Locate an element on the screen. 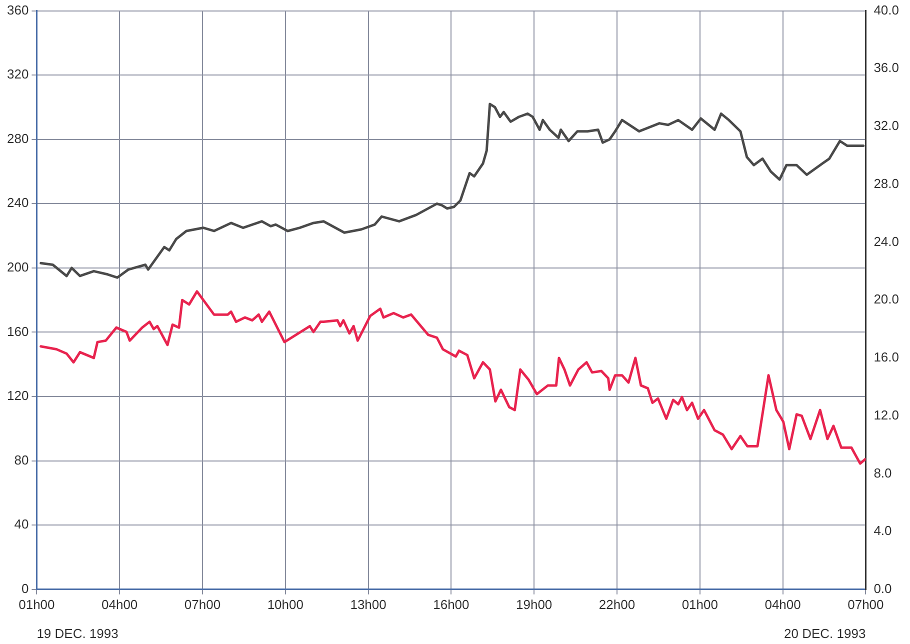  y2-tick-label: 20.0 is located at coordinates (887, 299).